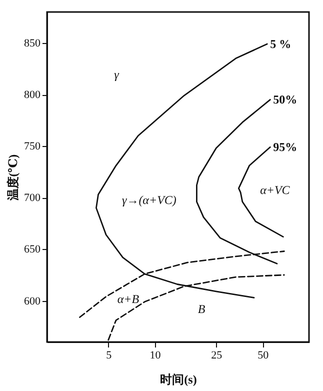  What do you see at coordinates (149, 200) in the screenshot?
I see `annotation: γ→(α+VC)` at bounding box center [149, 200].